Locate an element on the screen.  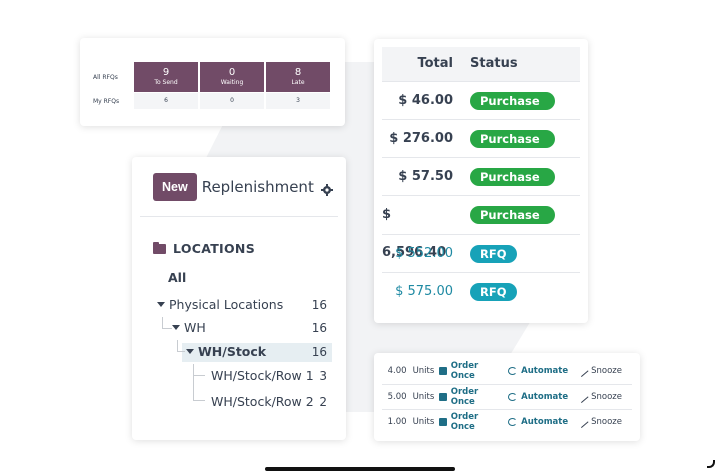
quantity: 5.00 is located at coordinates (397, 396).